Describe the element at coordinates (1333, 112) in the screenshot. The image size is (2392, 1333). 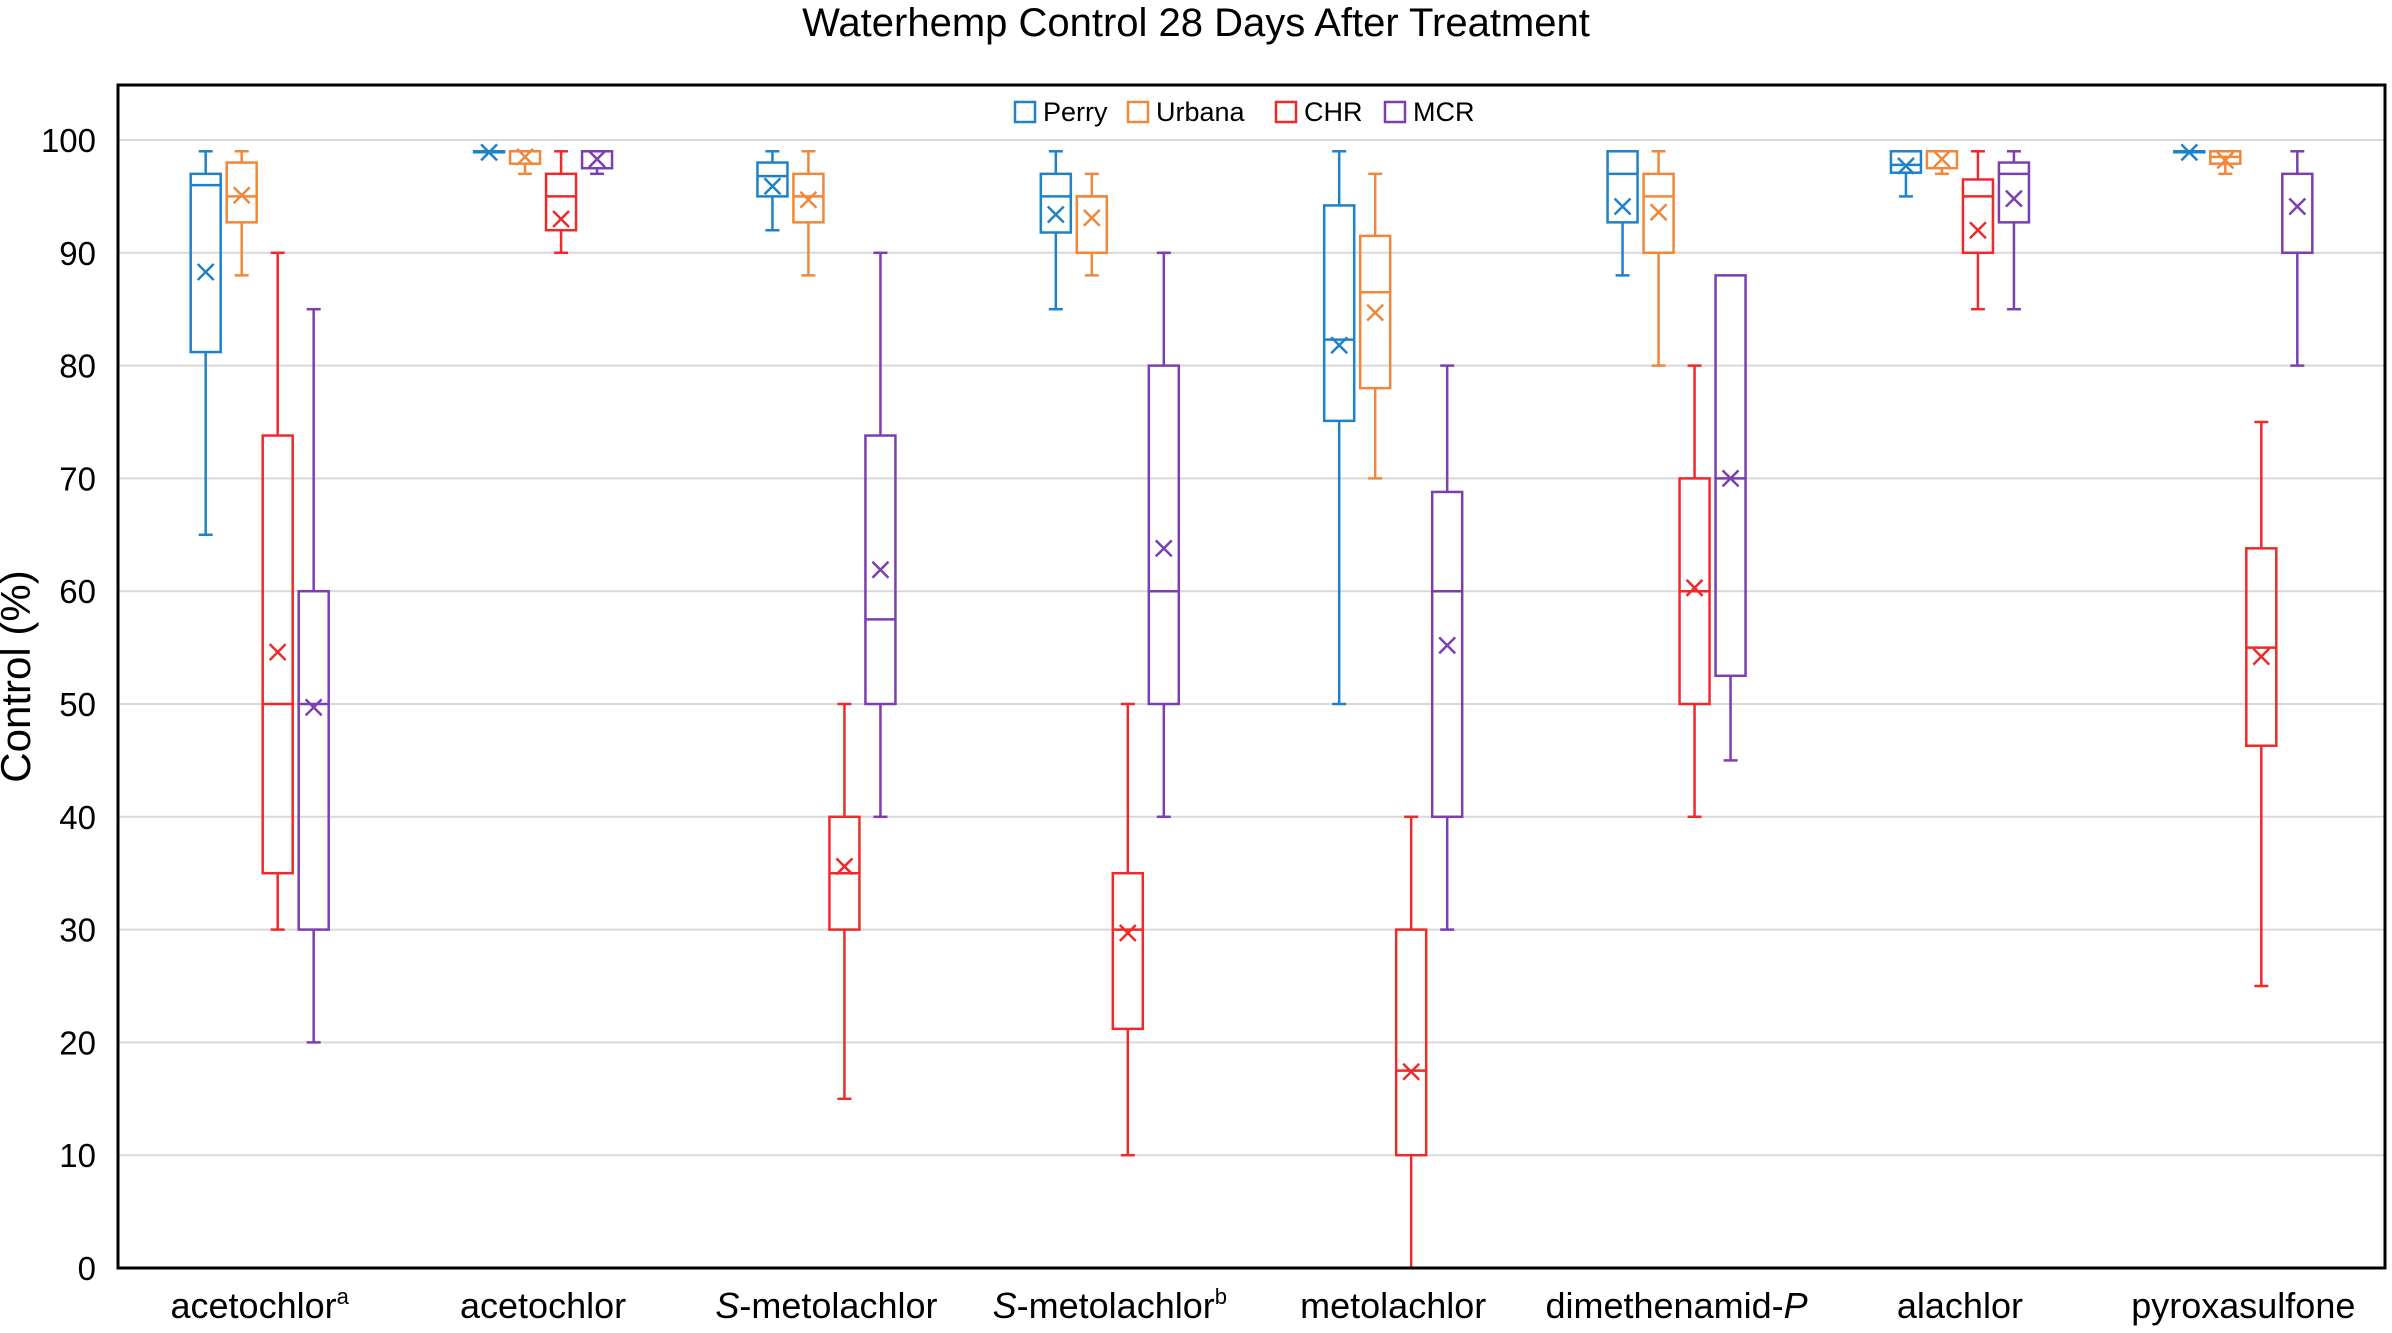
I see `legend-label: CHR` at that location.